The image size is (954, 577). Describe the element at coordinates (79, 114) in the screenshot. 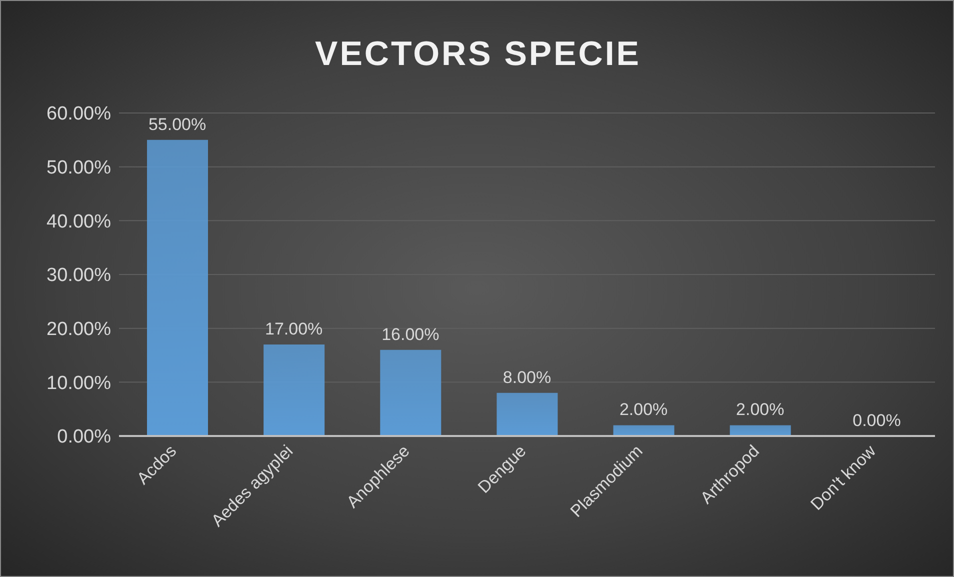

I see `y-tick-label: 60.00%` at that location.